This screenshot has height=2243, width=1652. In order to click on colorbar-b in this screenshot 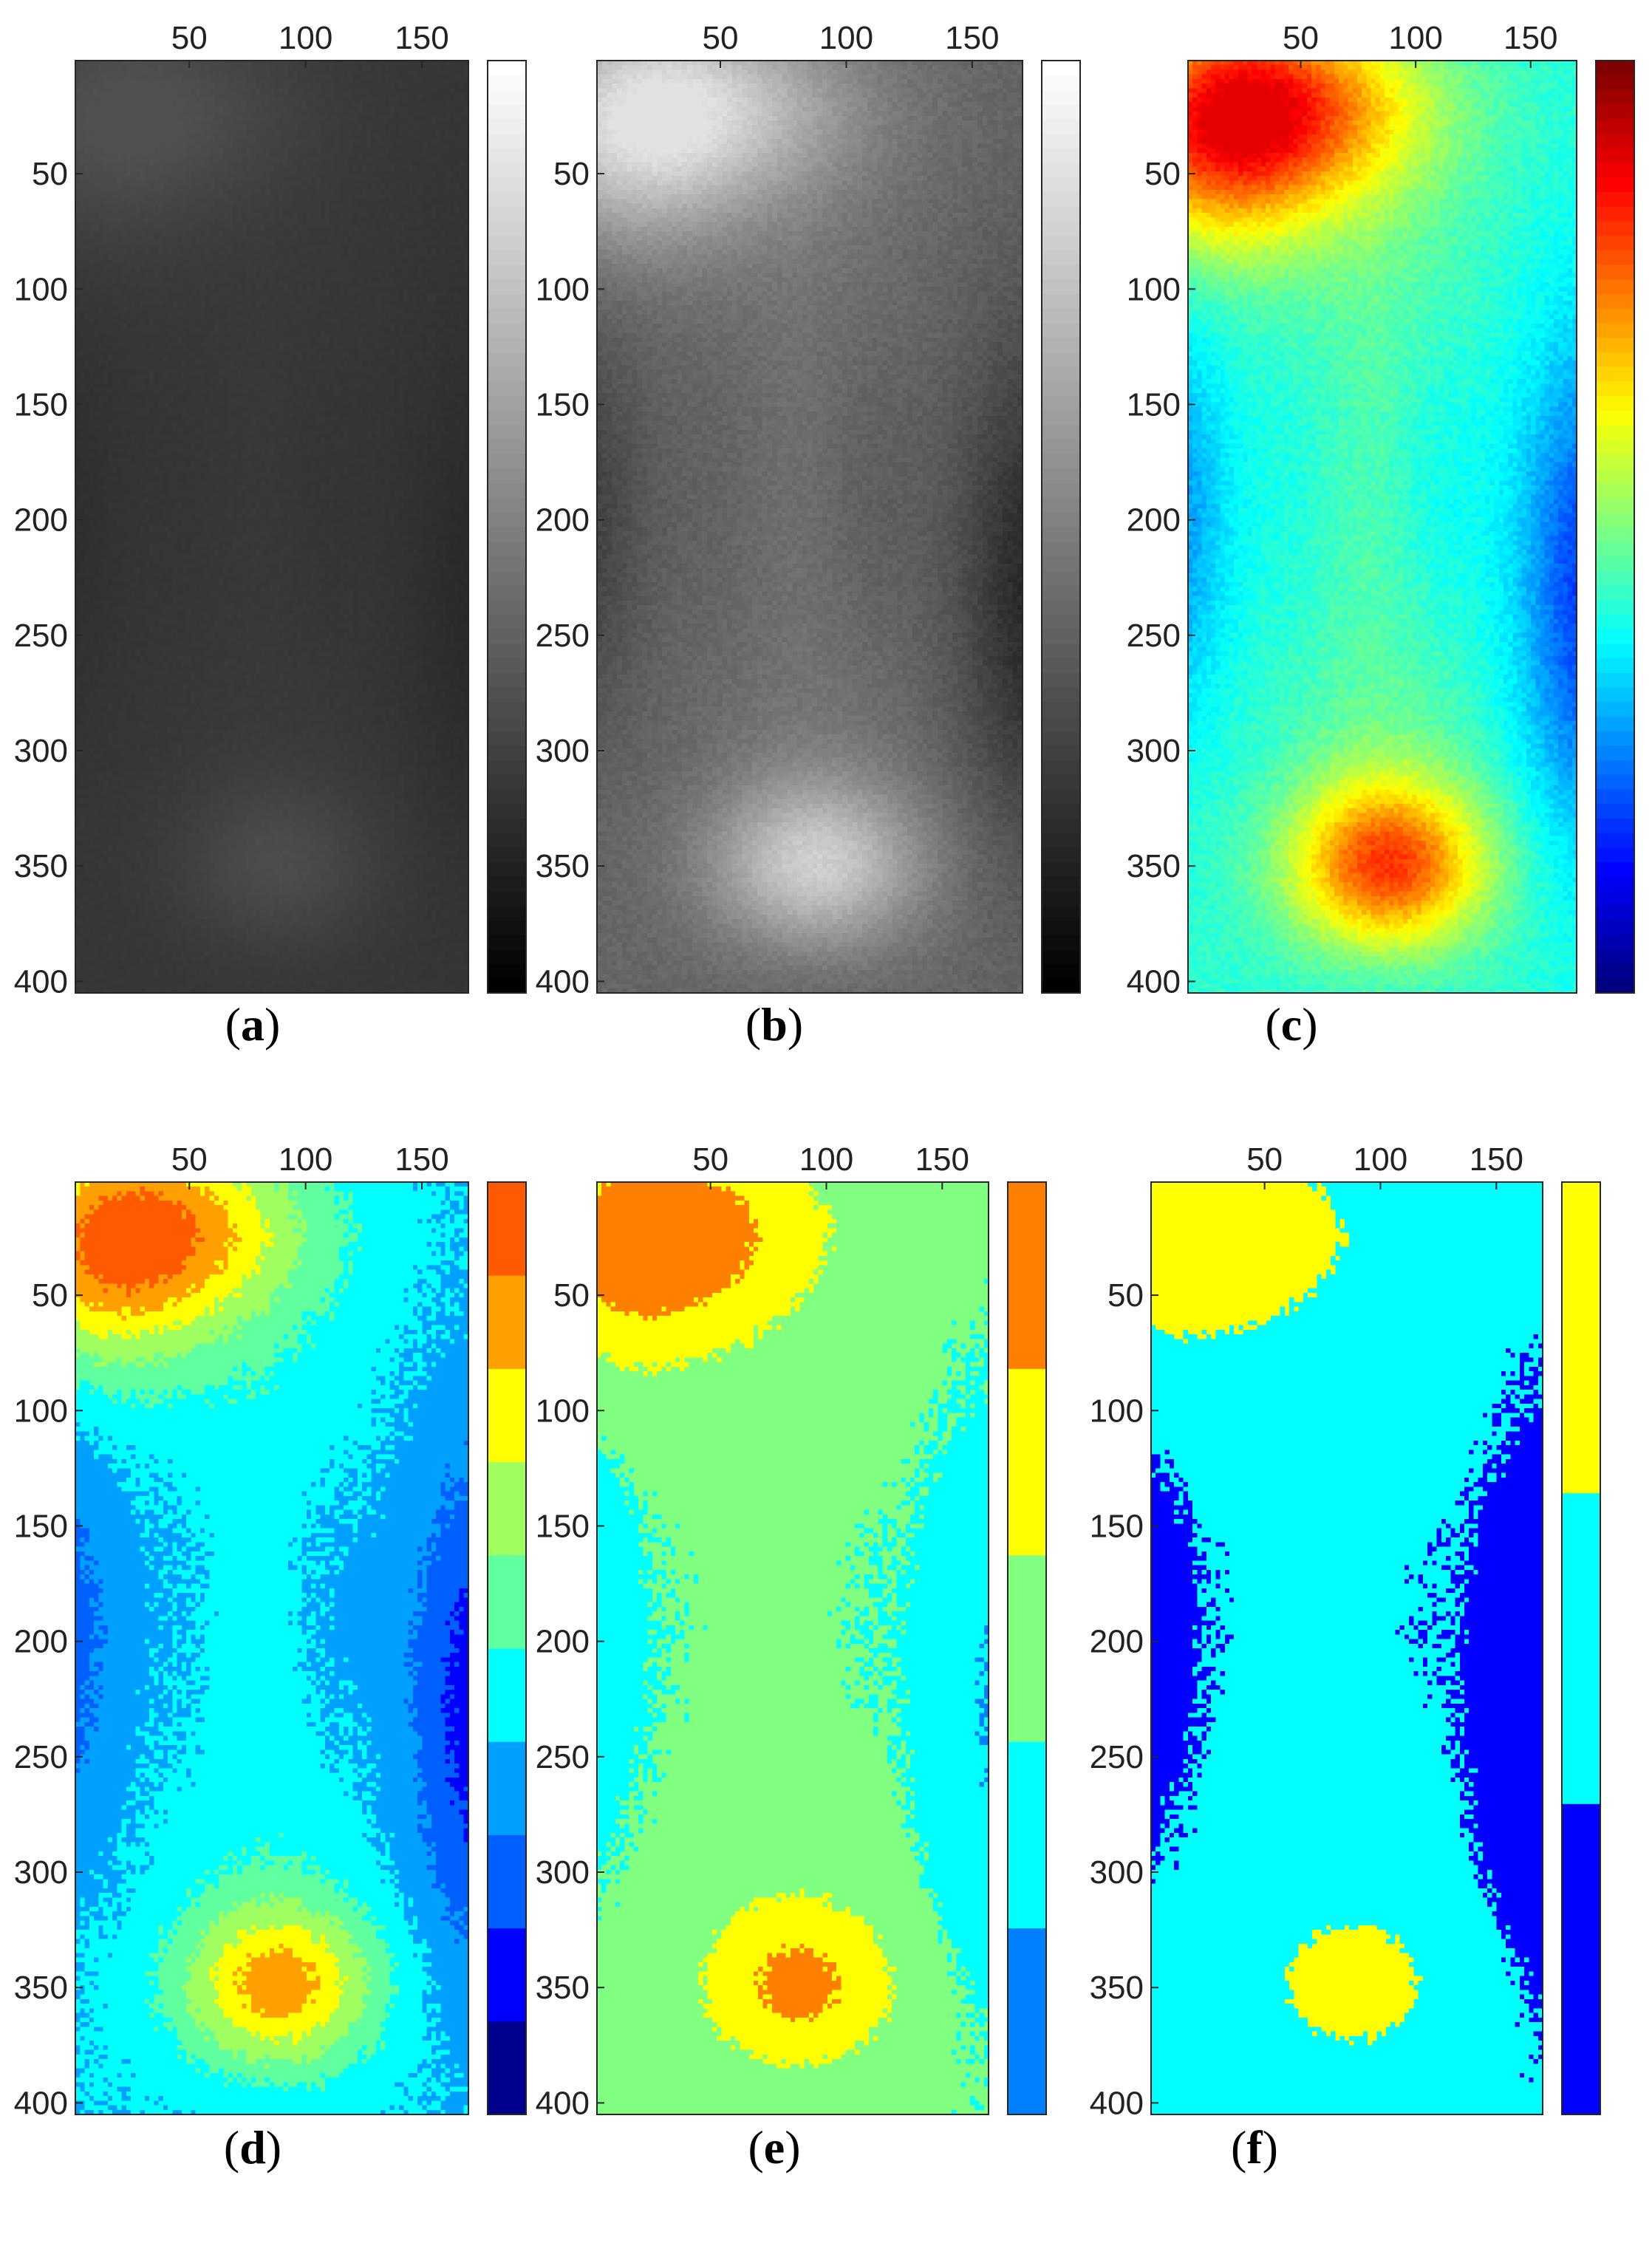, I will do `click(1061, 527)`.